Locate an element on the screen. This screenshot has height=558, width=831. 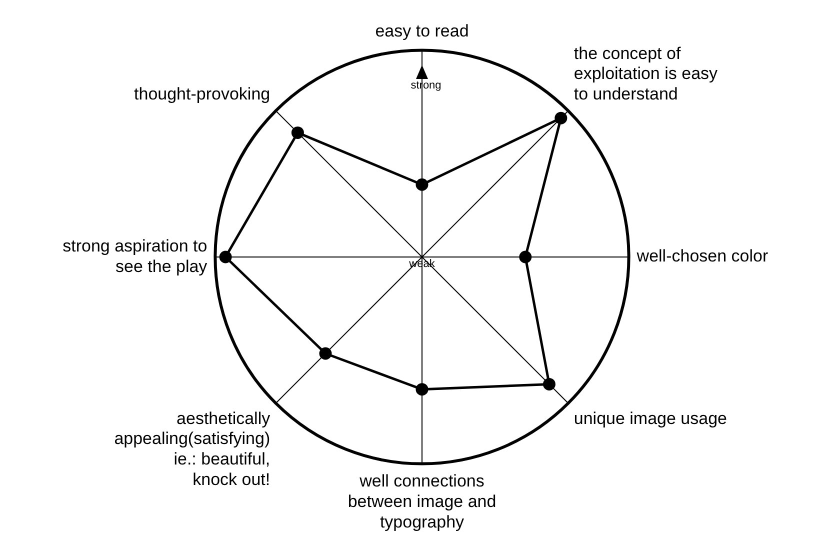
spoke-label: the concept of exploitation is easy to understand is located at coordinates (646, 74).